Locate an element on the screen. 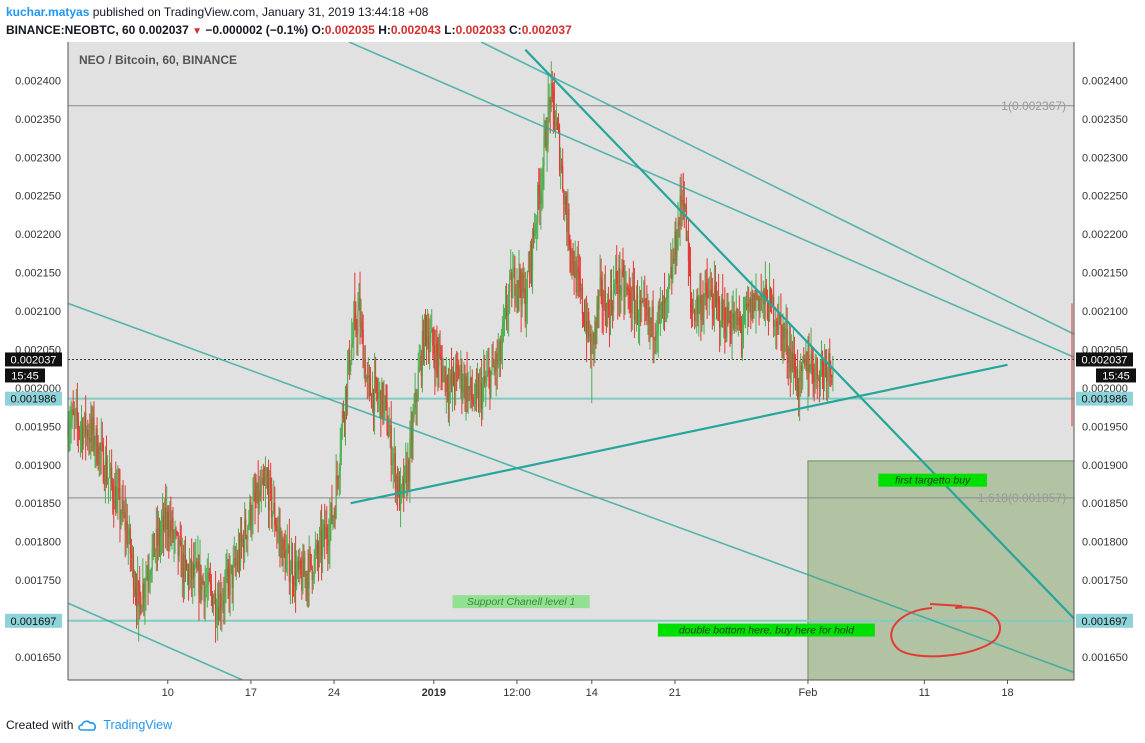 The image size is (1145, 743). y-tick-label-left: 0.002350 is located at coordinates (38, 120).